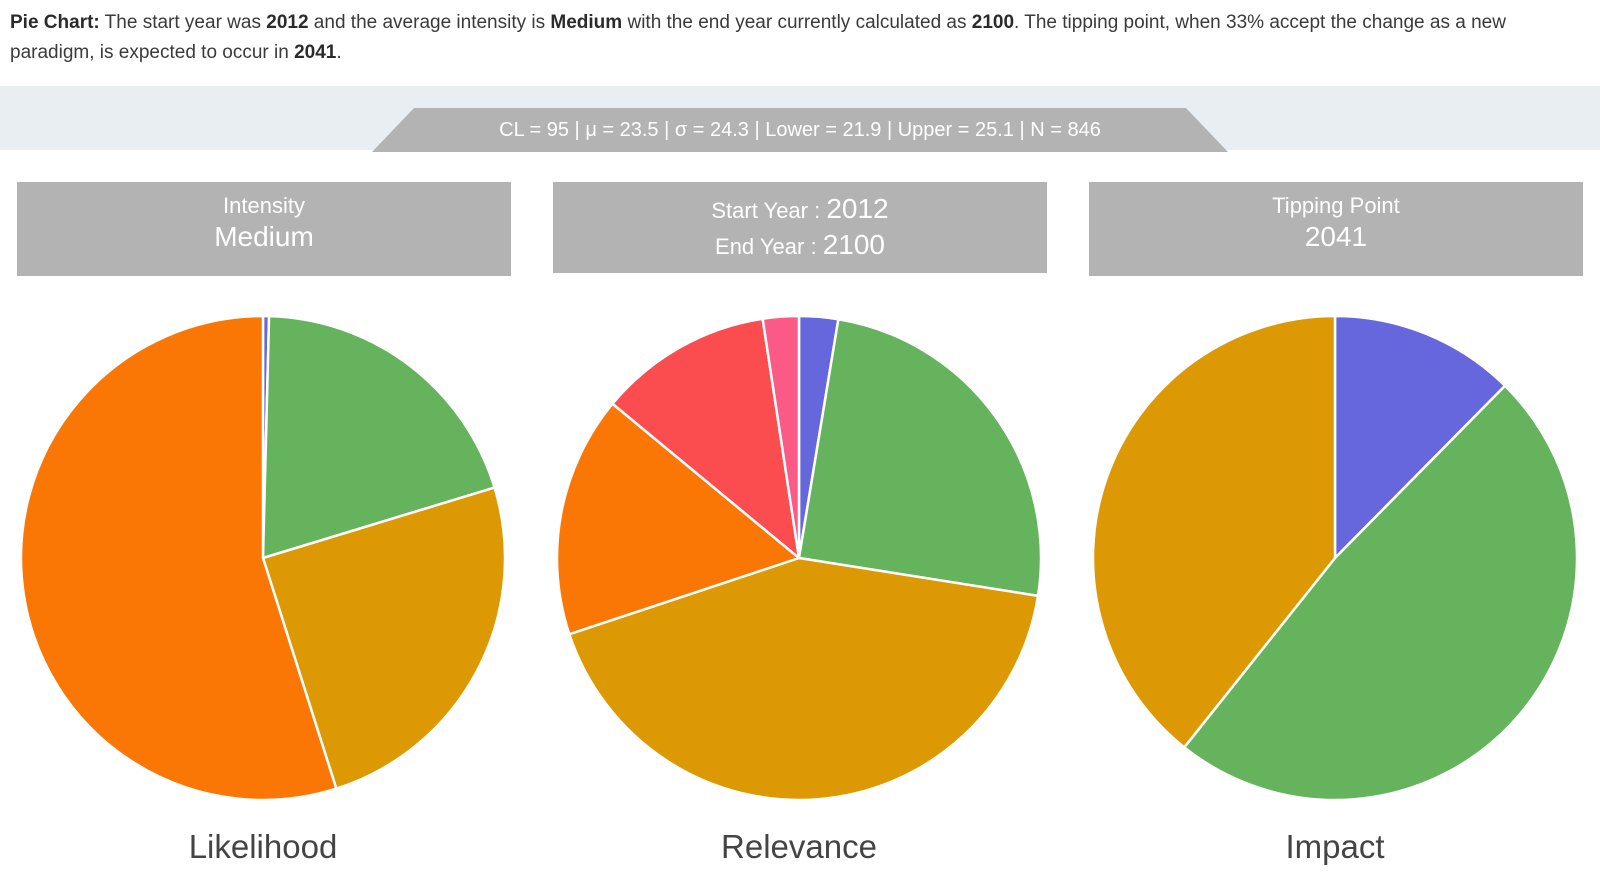 This screenshot has height=876, width=1600. I want to click on intensity-label: Intensity, so click(264, 205).